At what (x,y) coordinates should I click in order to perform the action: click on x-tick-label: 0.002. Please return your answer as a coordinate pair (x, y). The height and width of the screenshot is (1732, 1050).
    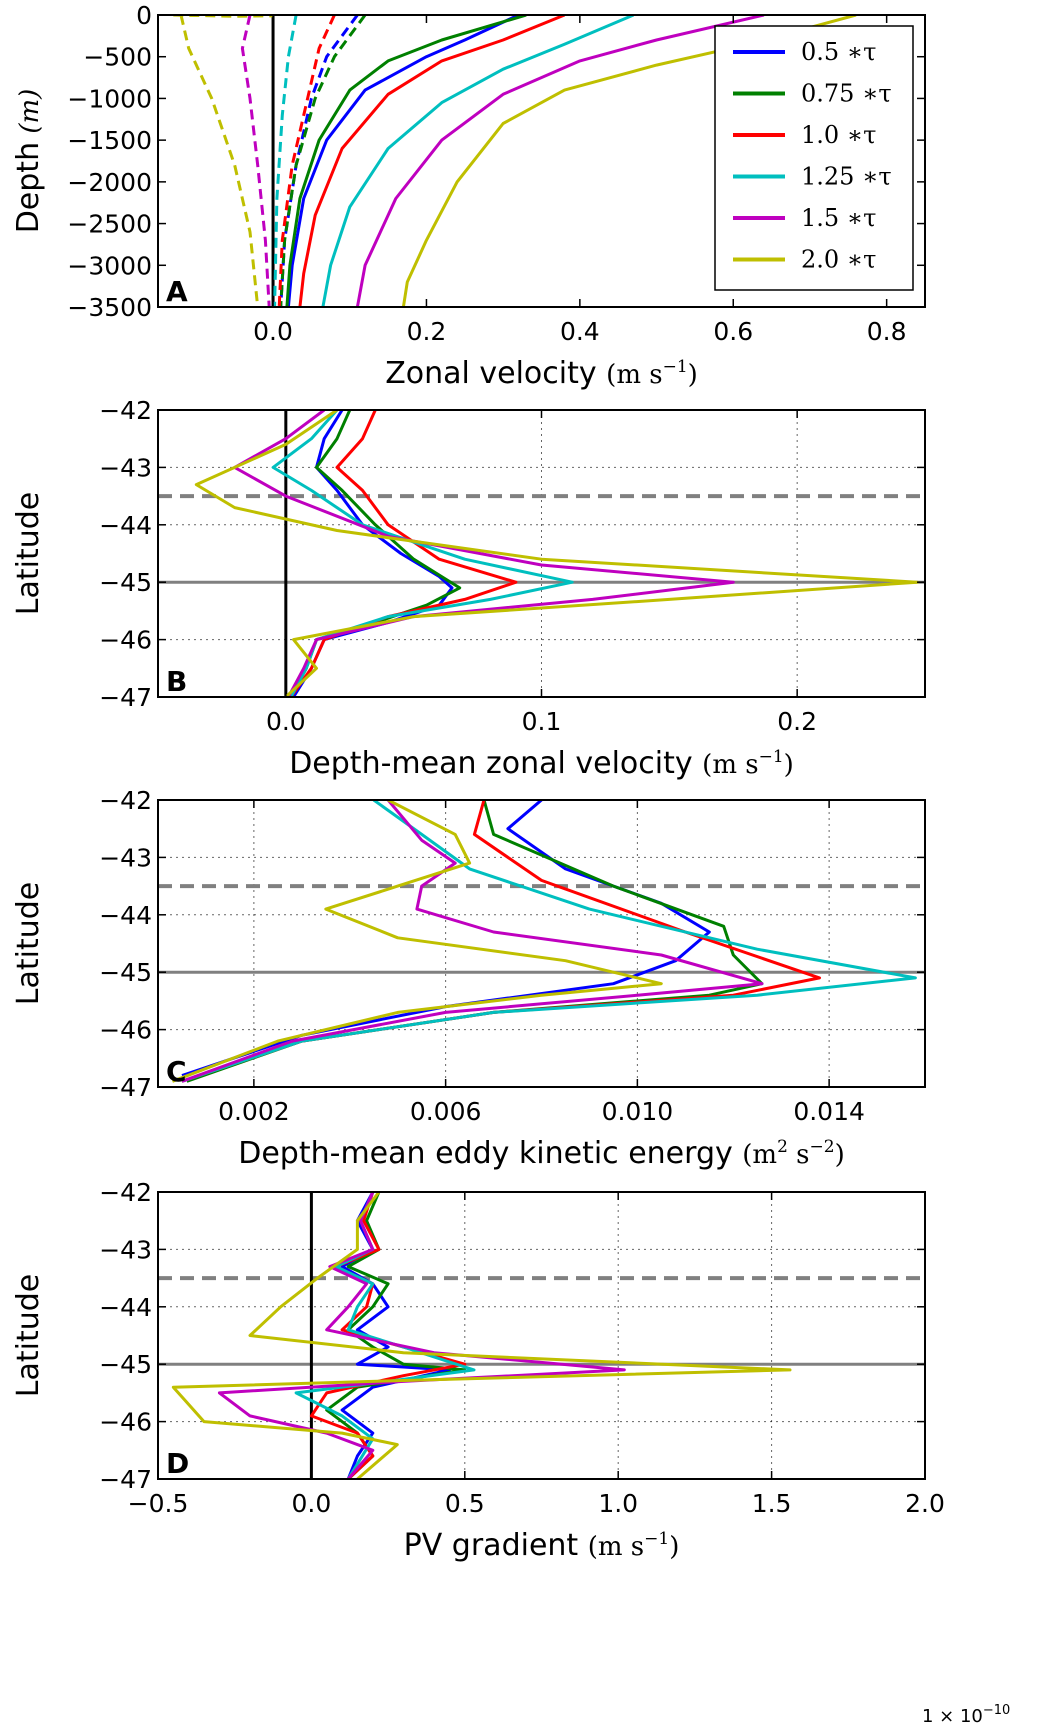
    Looking at the image, I should click on (254, 1111).